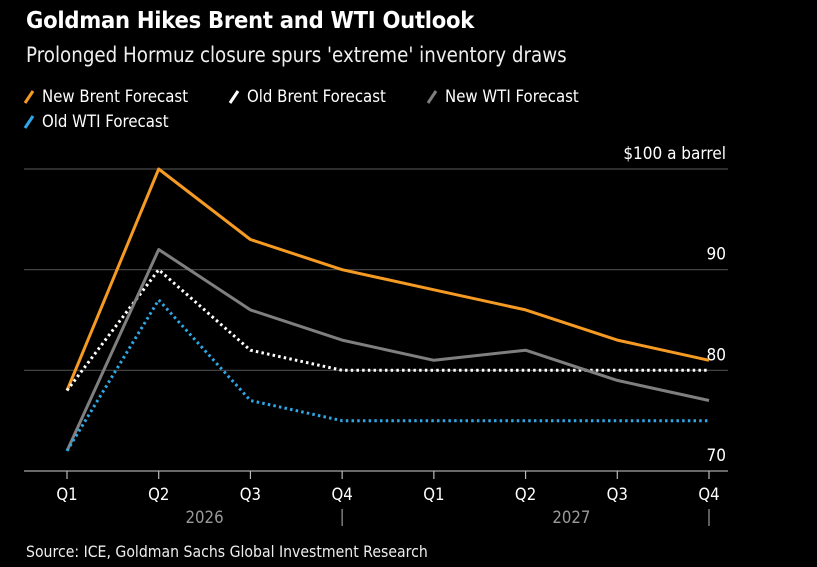  I want to click on x-group-label: 2026, so click(205, 517).